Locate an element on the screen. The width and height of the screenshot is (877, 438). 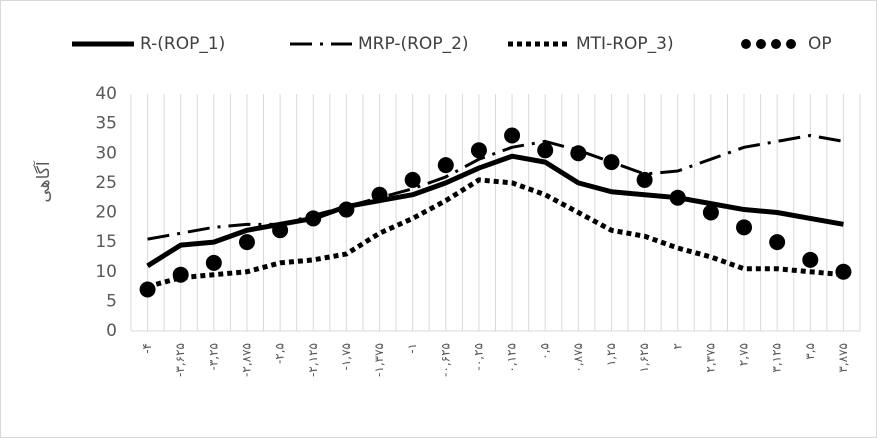
x-tick-label: -۳,۲۵ is located at coordinates (213, 356).